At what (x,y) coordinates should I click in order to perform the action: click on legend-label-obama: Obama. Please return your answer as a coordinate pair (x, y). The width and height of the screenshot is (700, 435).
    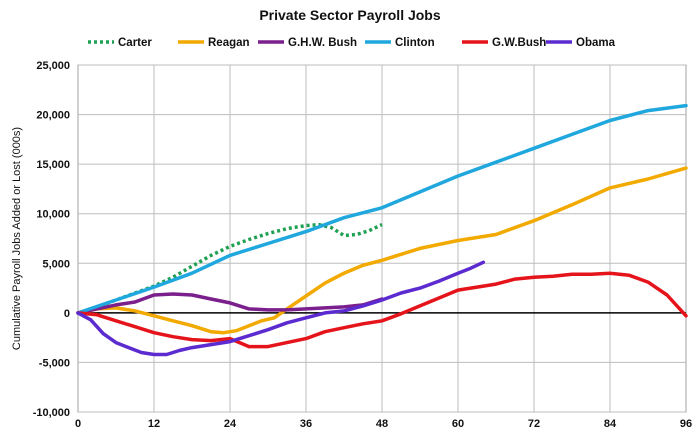
    Looking at the image, I should click on (596, 43).